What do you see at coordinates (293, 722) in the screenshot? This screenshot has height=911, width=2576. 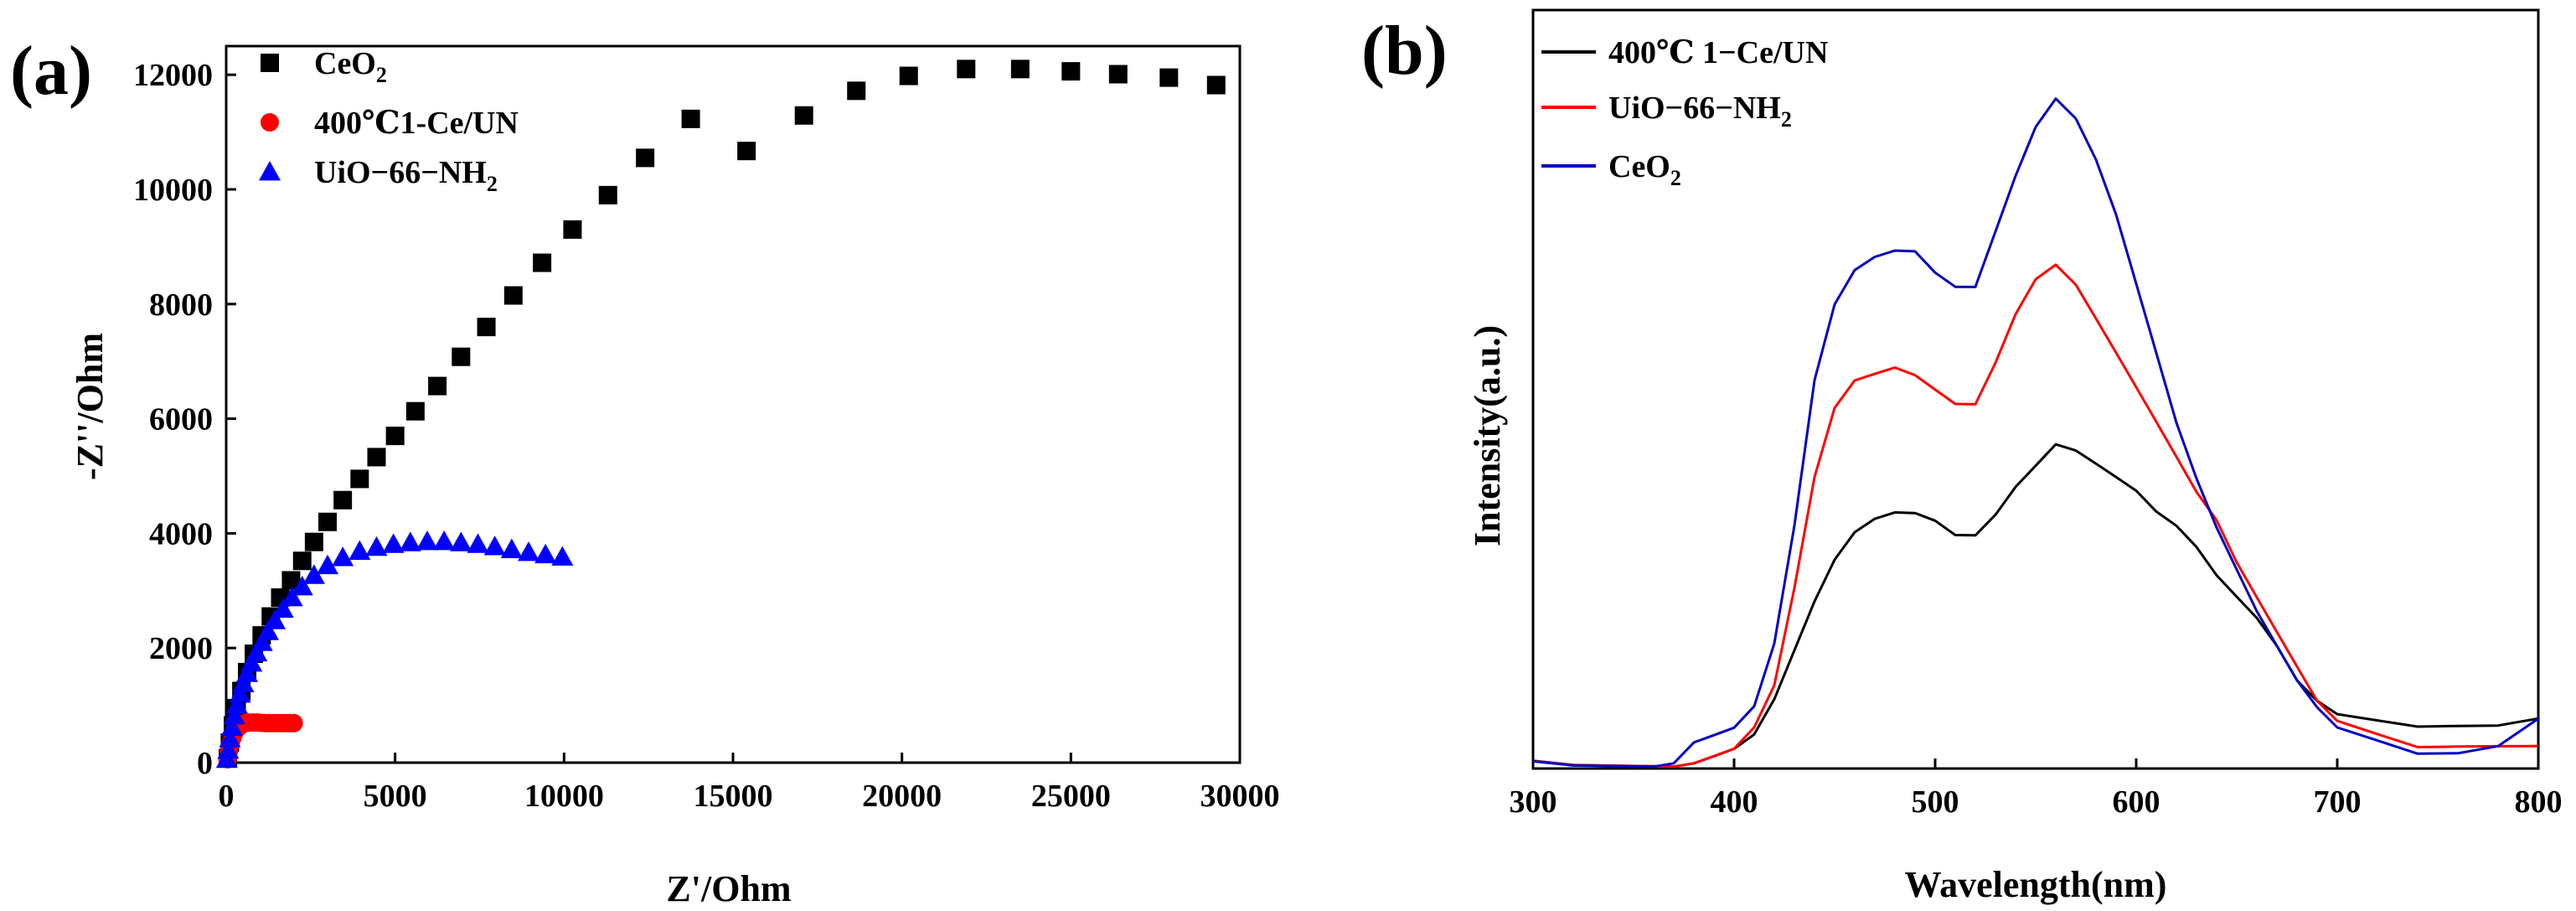 I see `data-point-400-1-ce-un` at bounding box center [293, 722].